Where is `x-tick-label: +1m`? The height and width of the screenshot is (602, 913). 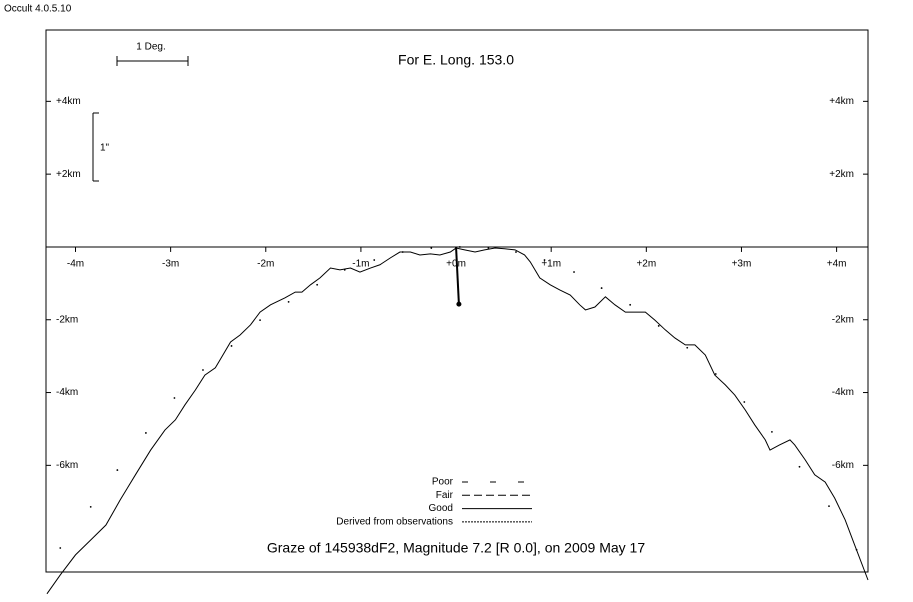
x-tick-label: +1m is located at coordinates (551, 264).